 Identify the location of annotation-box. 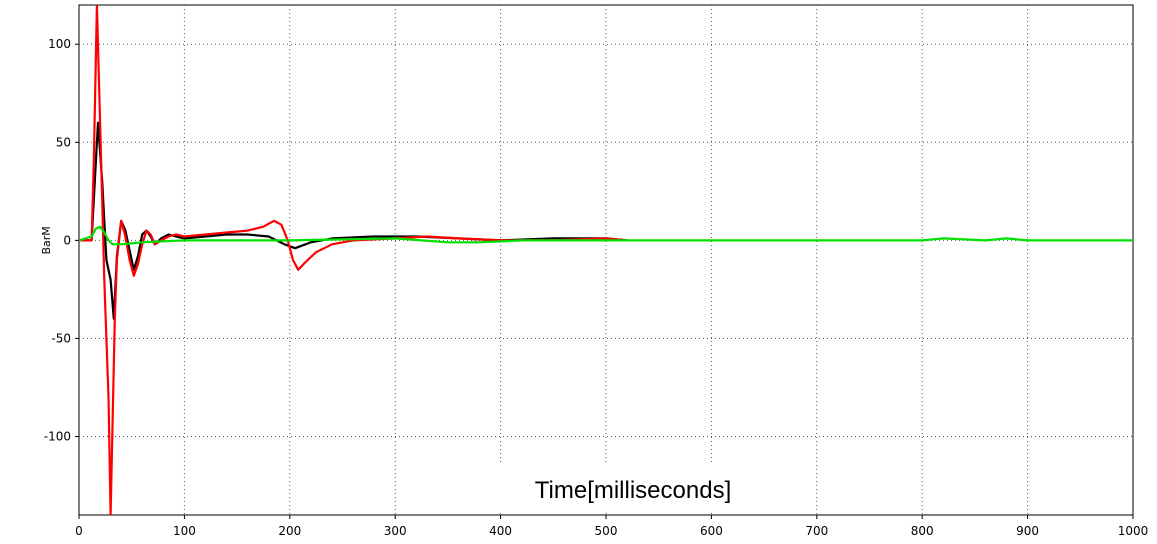
(633, 486).